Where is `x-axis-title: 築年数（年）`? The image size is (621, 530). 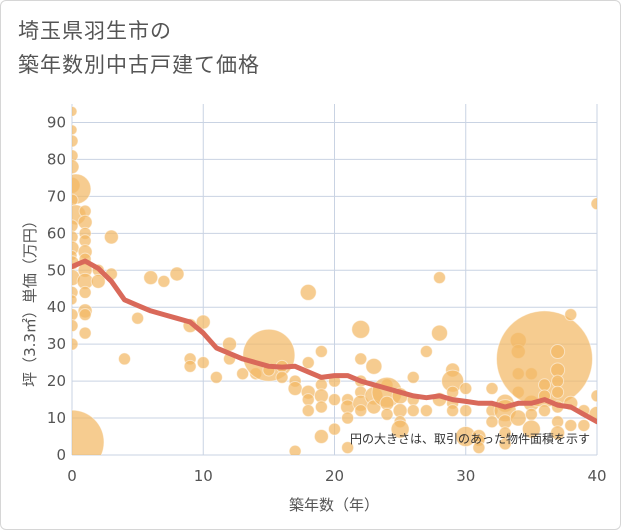 x-axis-title: 築年数（年） is located at coordinates (334, 505).